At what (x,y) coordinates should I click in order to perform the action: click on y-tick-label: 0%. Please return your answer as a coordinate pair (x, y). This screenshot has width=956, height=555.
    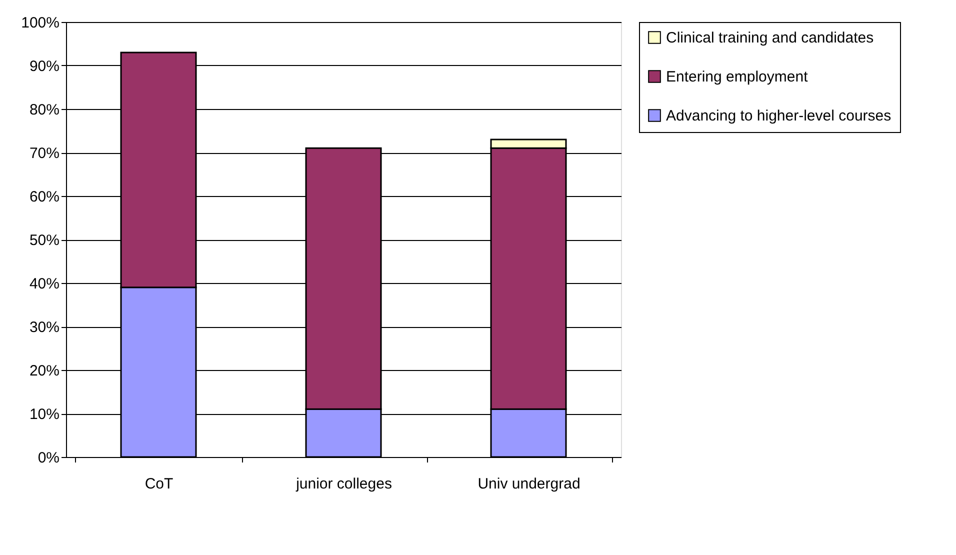
    Looking at the image, I should click on (49, 458).